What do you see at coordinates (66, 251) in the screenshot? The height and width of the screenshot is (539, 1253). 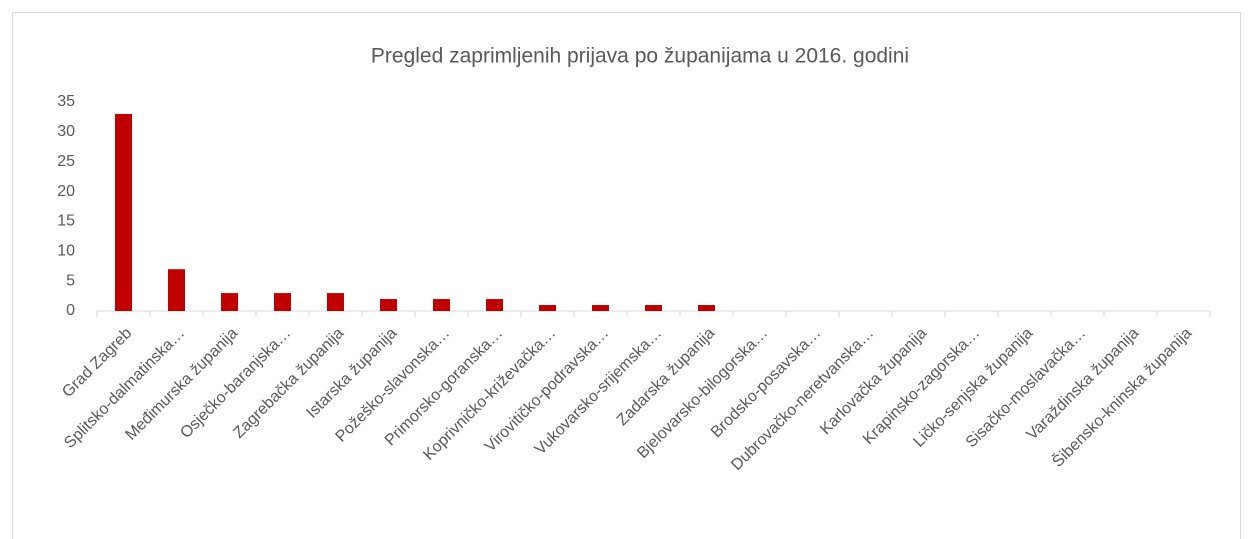 I see `y-tick-label: 10` at bounding box center [66, 251].